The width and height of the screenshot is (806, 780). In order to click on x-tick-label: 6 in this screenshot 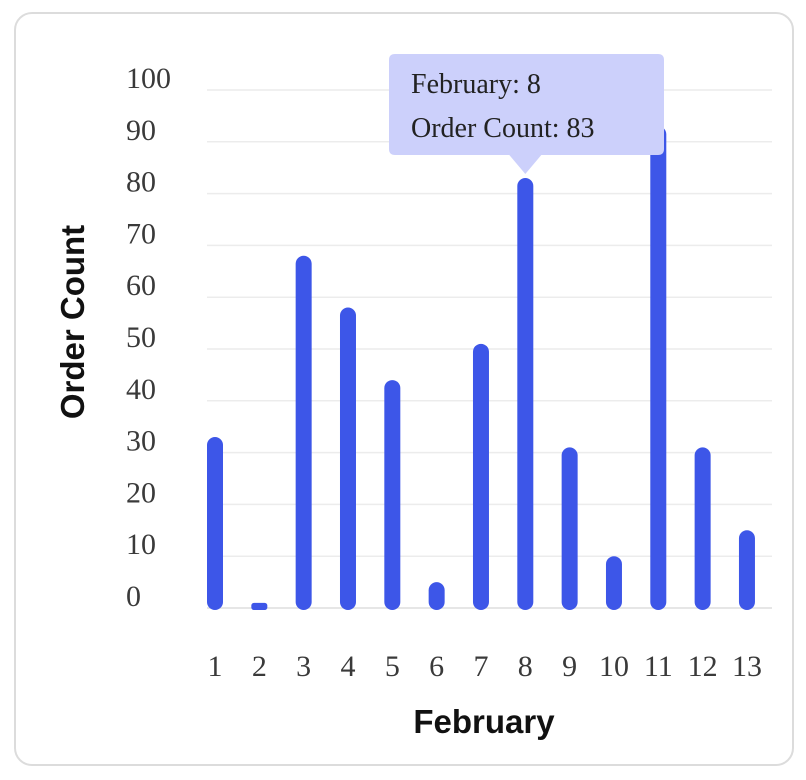, I will do `click(436, 666)`.